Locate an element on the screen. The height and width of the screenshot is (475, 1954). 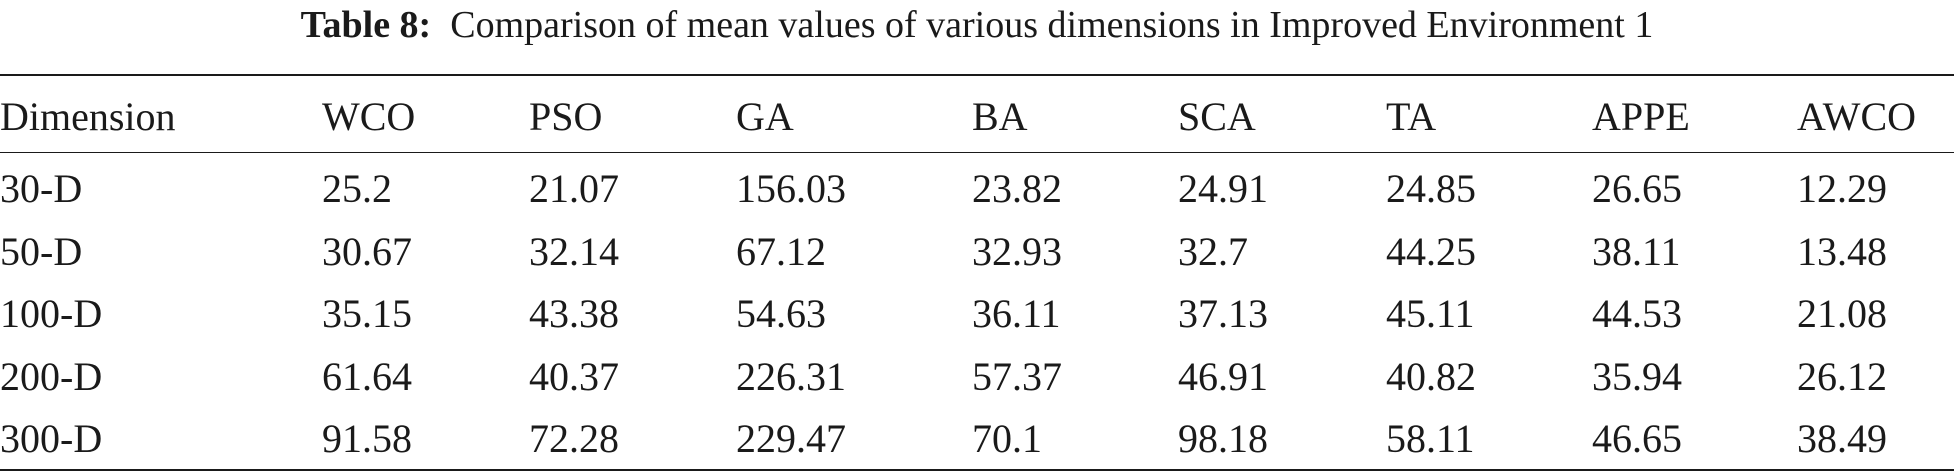
column-header-wco: WCO is located at coordinates (369, 116).